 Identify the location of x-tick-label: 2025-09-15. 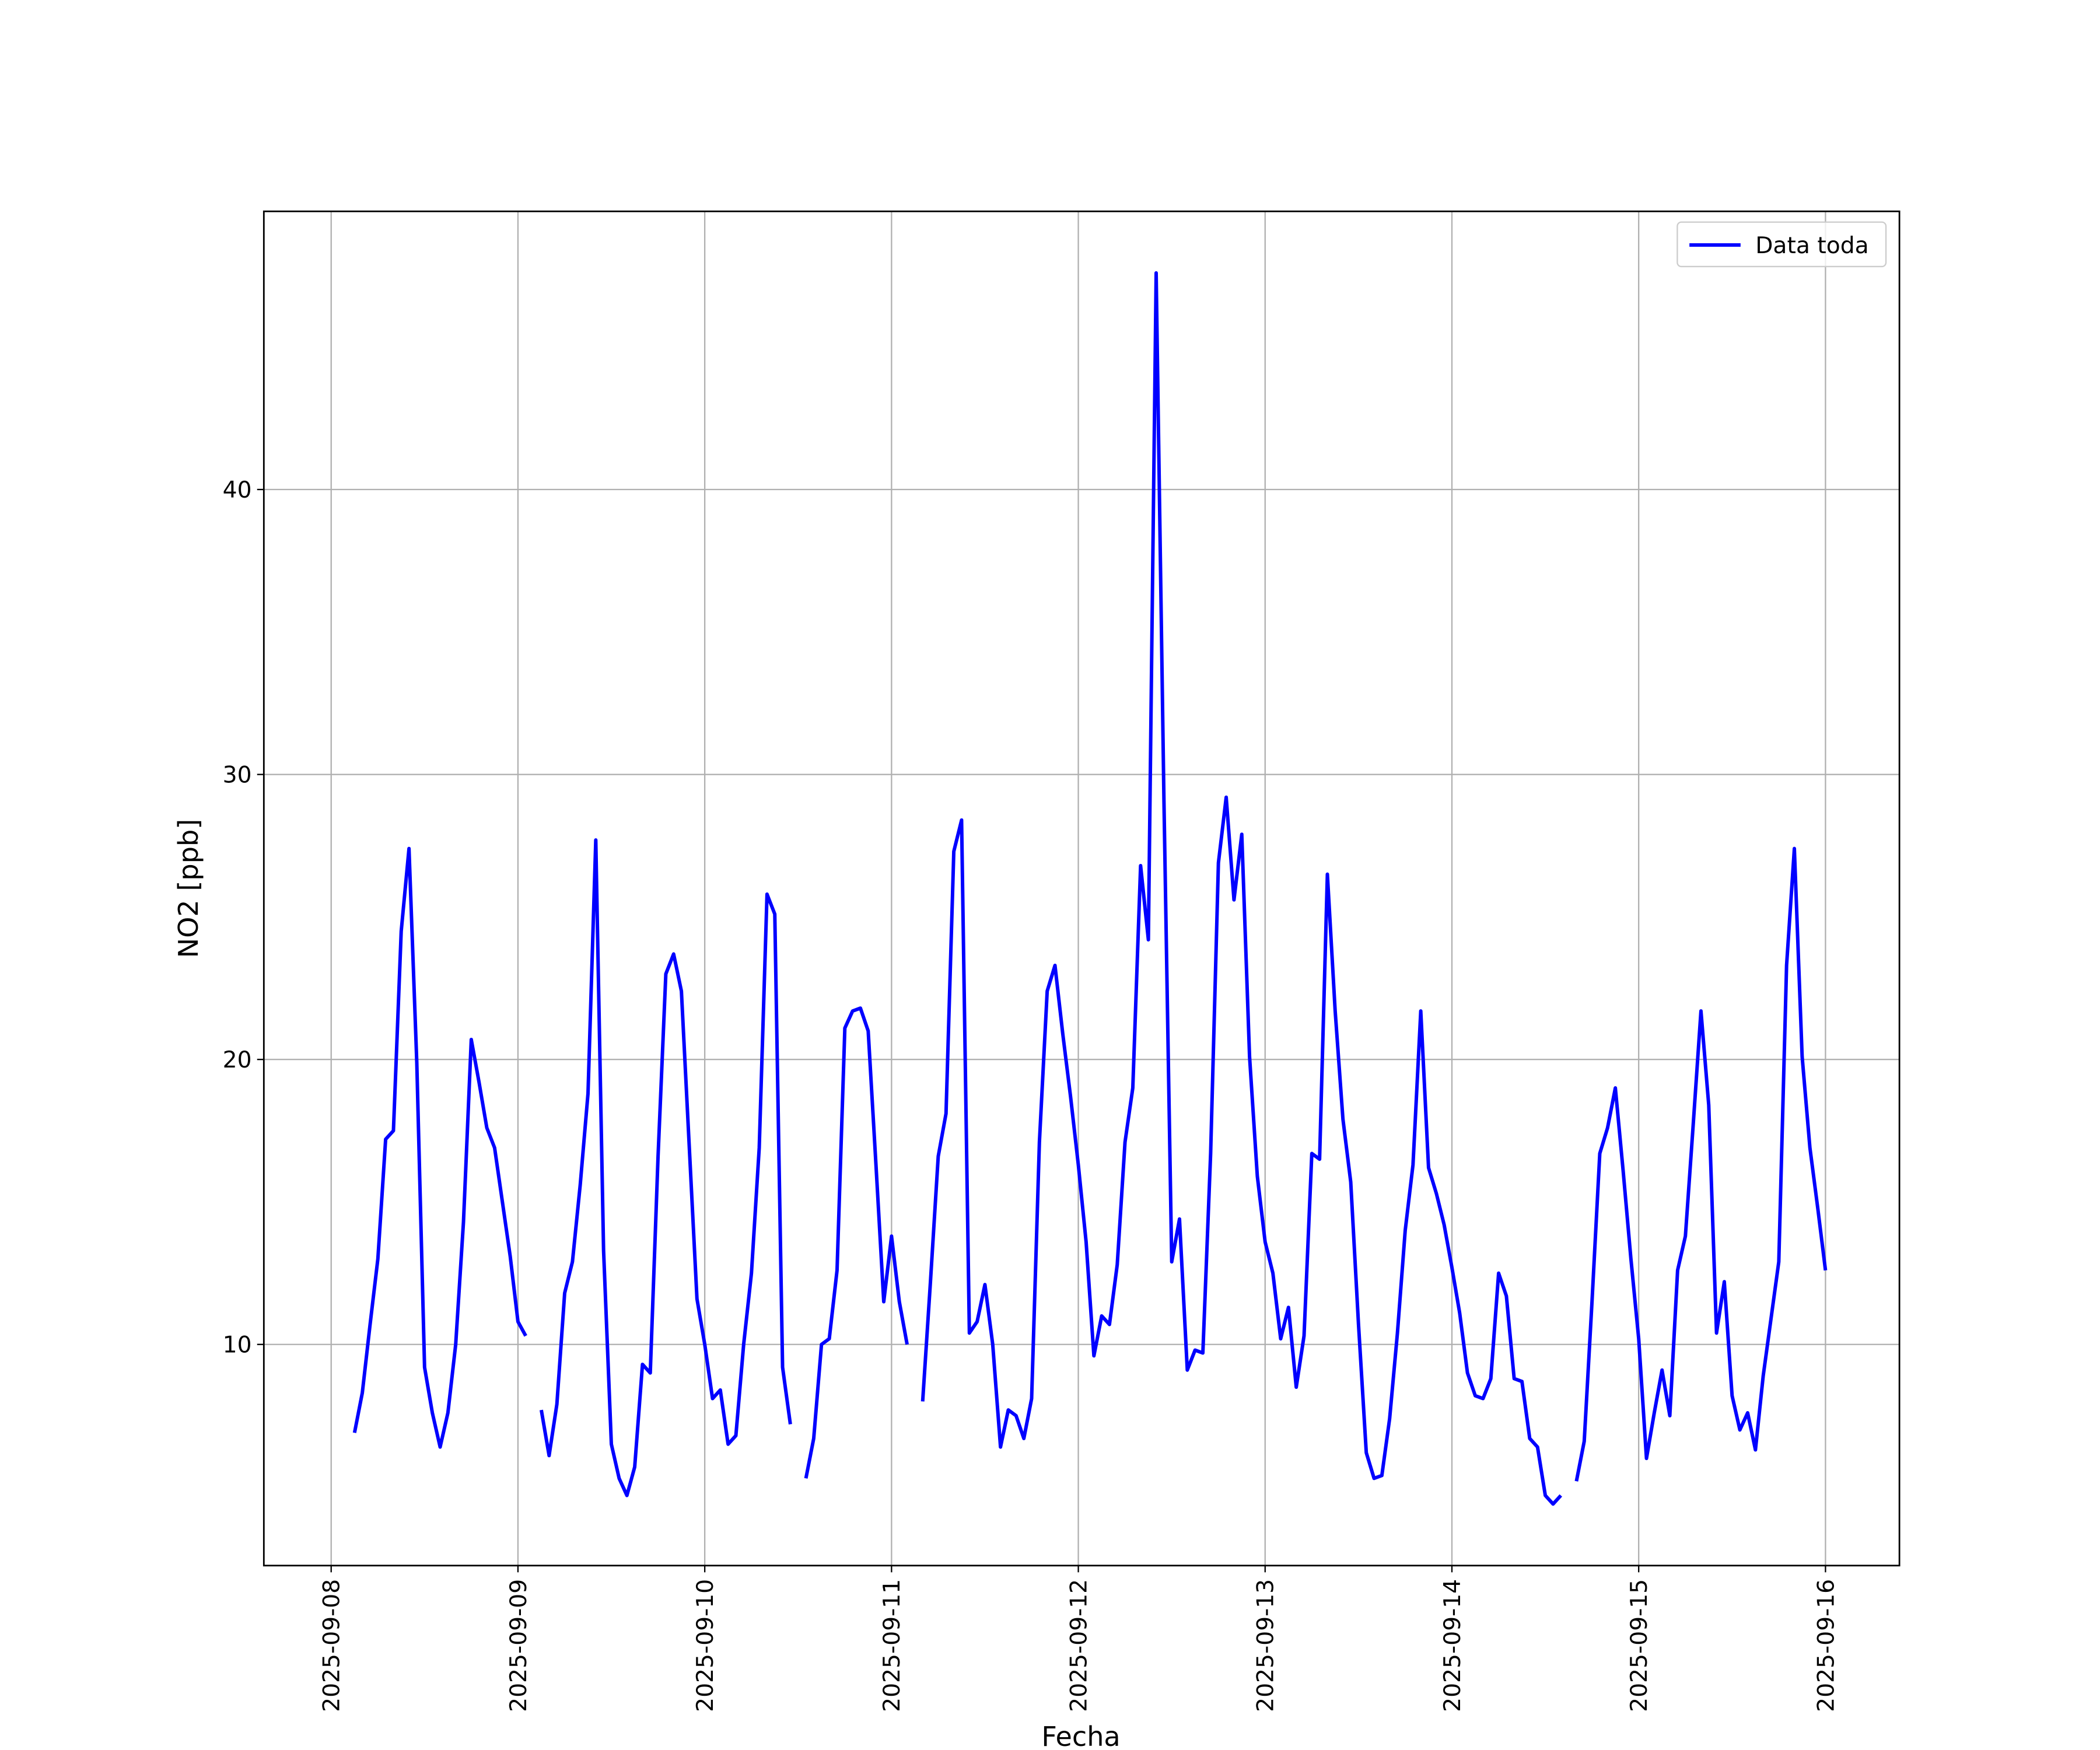
(1639, 1645).